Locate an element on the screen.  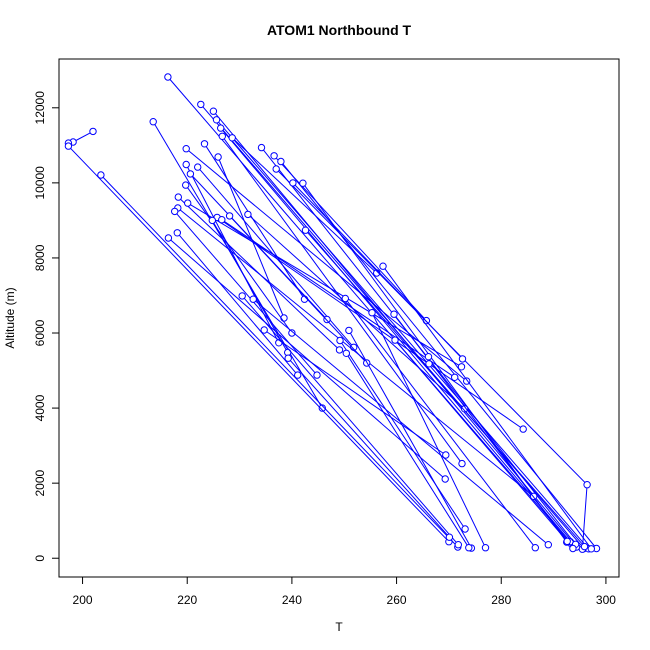
x-tick-label-300: 300 is located at coordinates (606, 600).